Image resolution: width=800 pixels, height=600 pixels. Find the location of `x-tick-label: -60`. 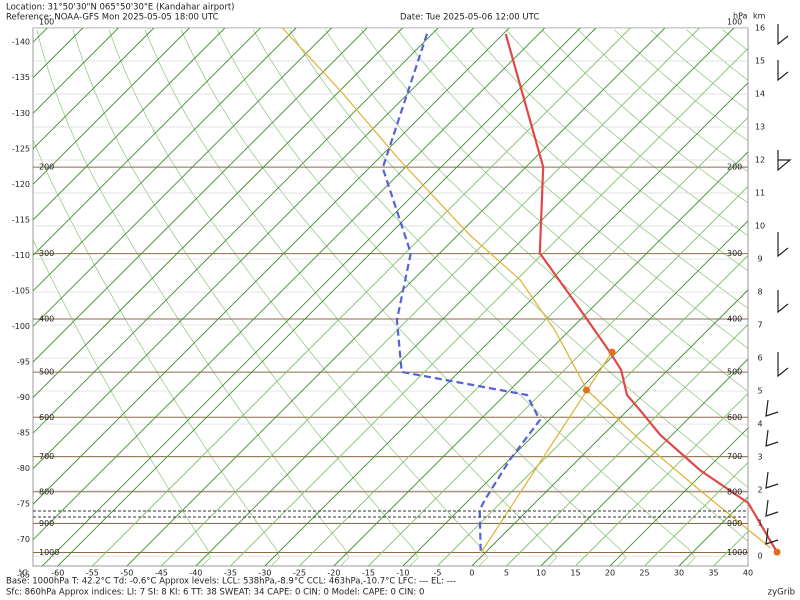

x-tick-label: -60 is located at coordinates (57, 573).